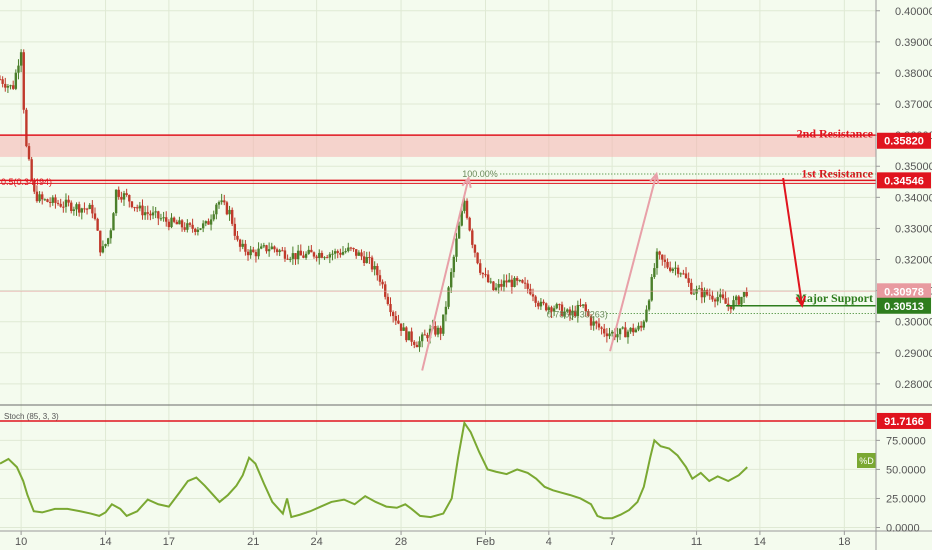 The image size is (932, 550). Describe the element at coordinates (904, 180) in the screenshot. I see `first-resistance-tag-box` at that location.